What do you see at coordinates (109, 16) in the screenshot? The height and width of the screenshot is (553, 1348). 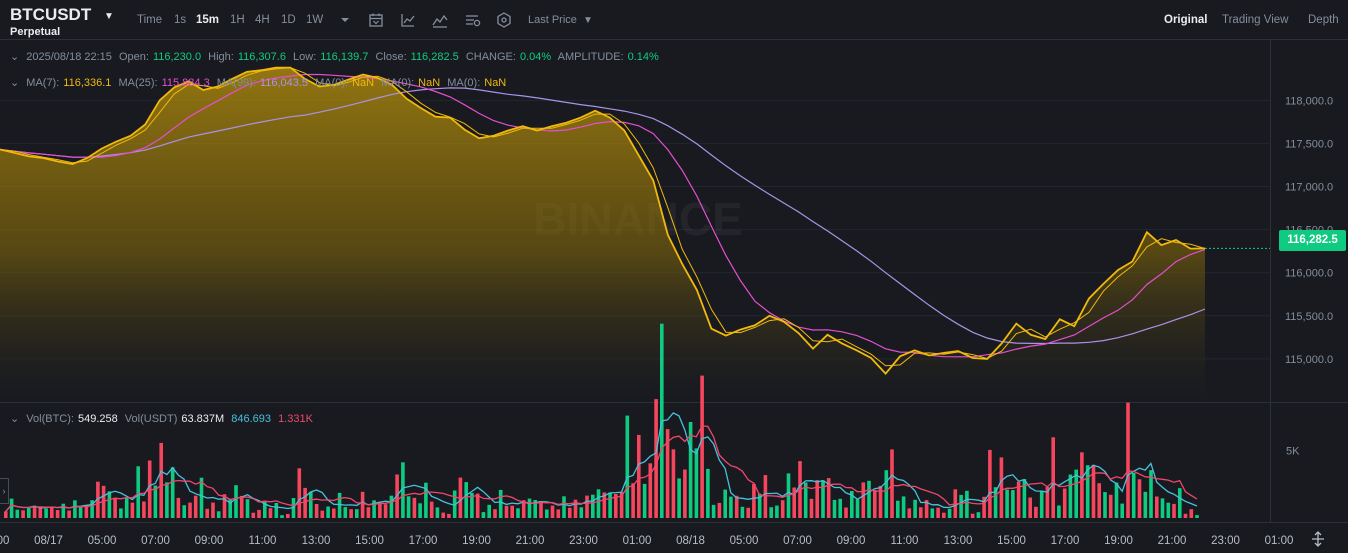 I see `symbol-dropdown-caret-icon: ▼` at bounding box center [109, 16].